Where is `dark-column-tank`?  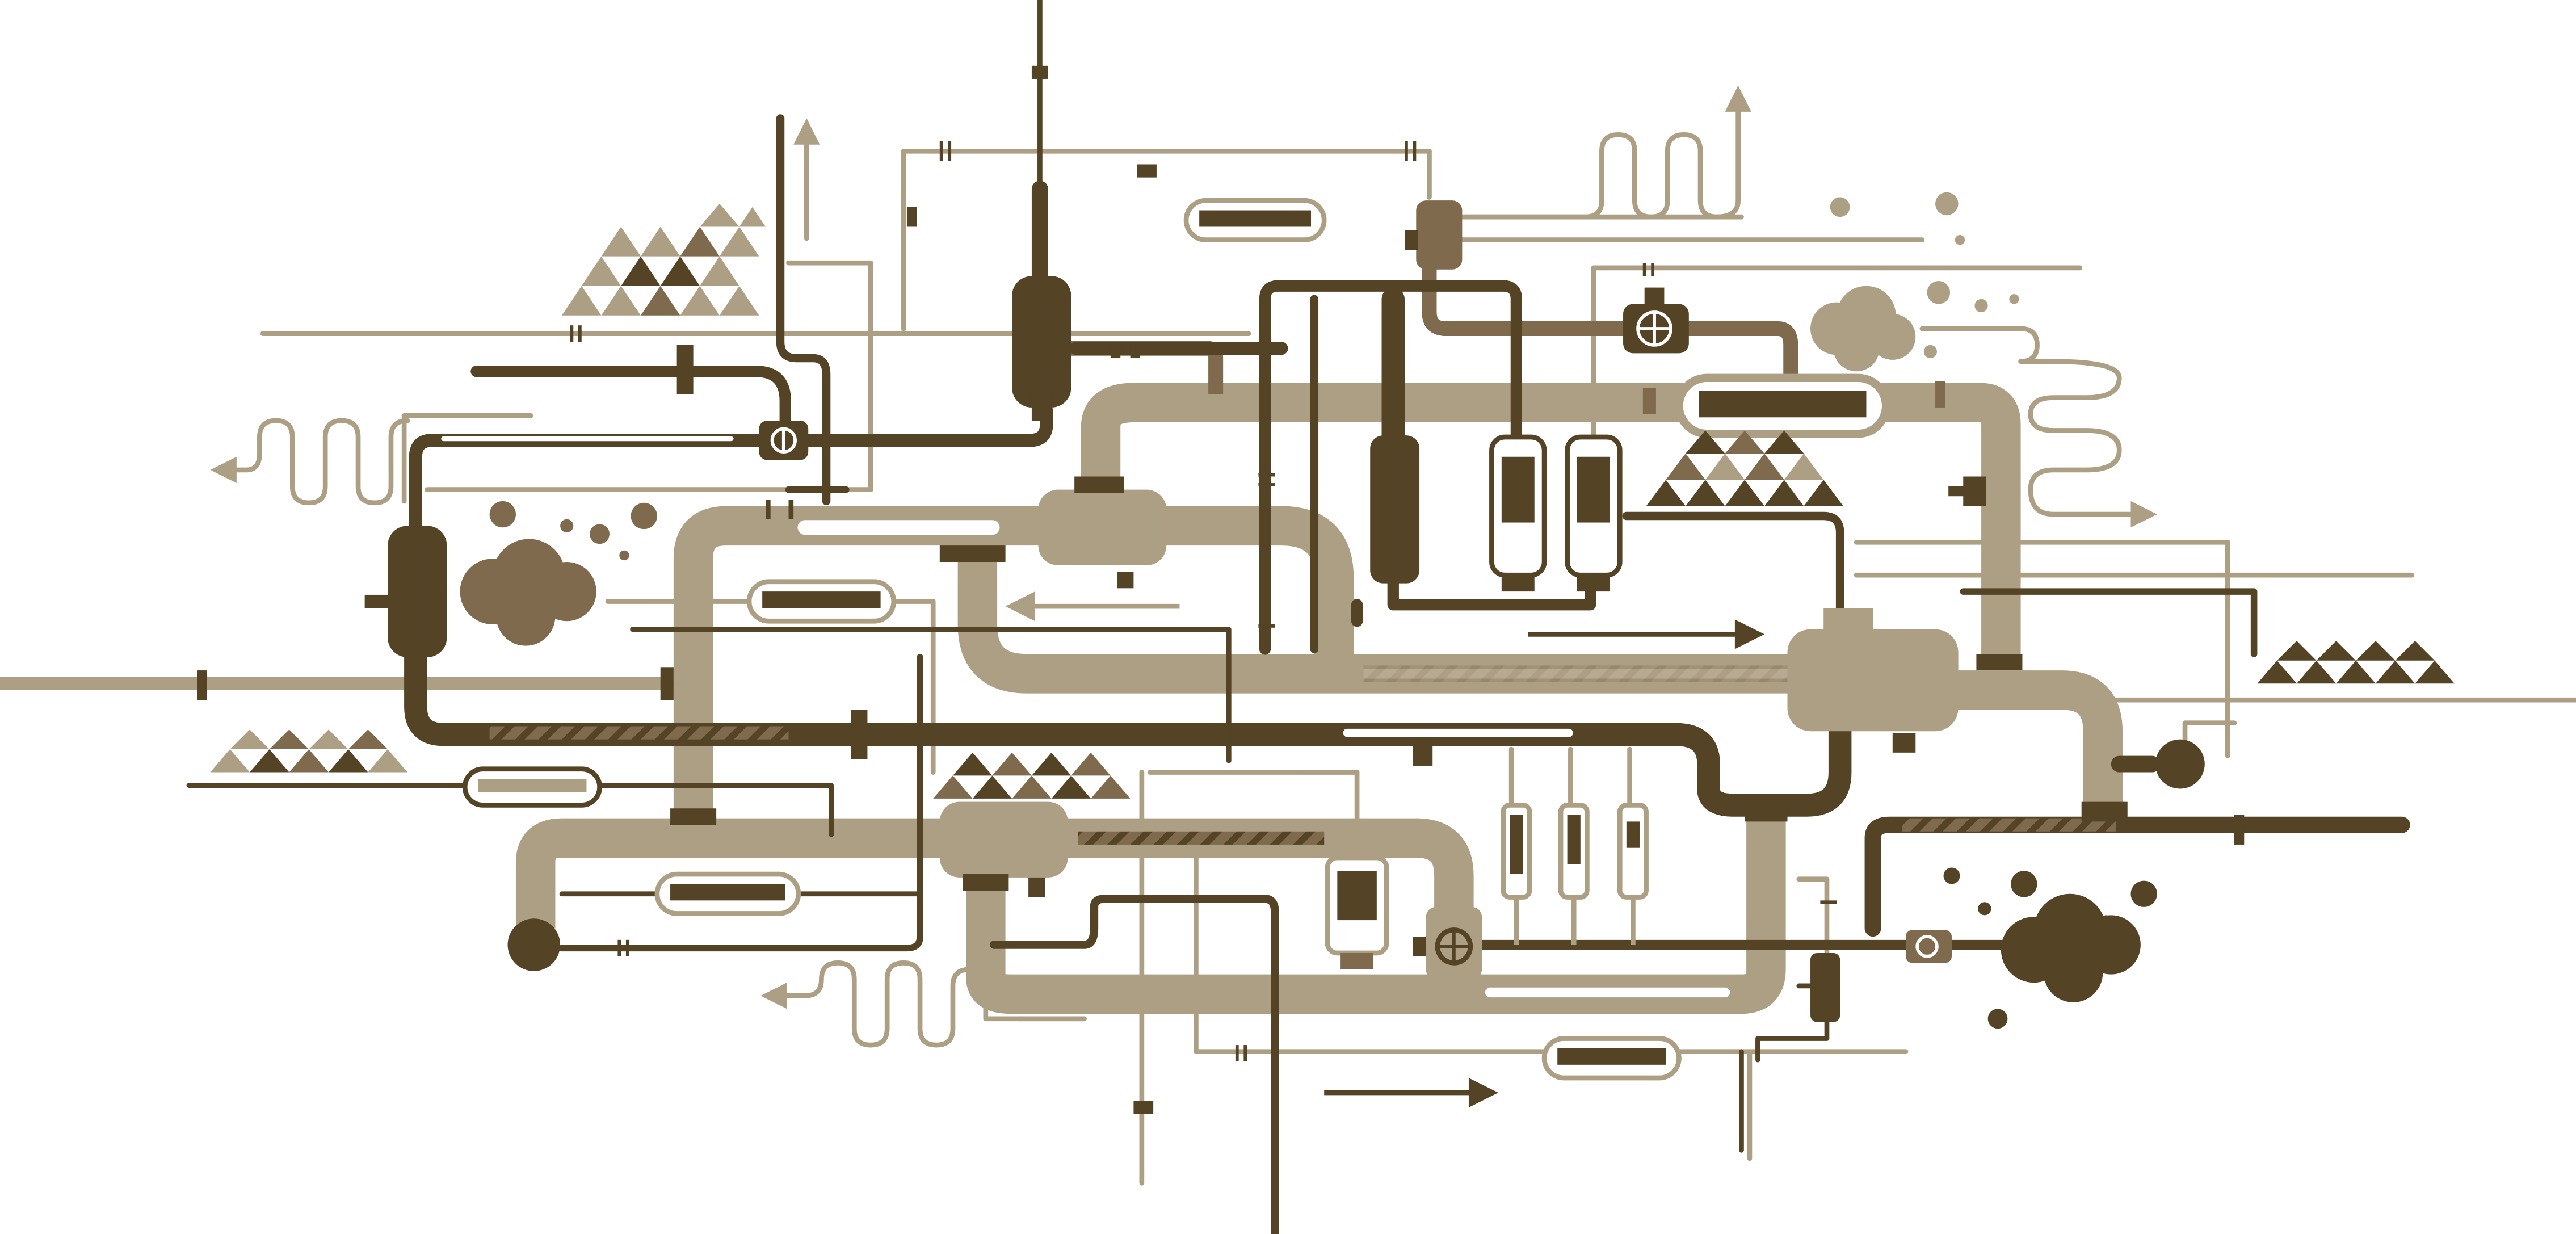 dark-column-tank is located at coordinates (1395, 510).